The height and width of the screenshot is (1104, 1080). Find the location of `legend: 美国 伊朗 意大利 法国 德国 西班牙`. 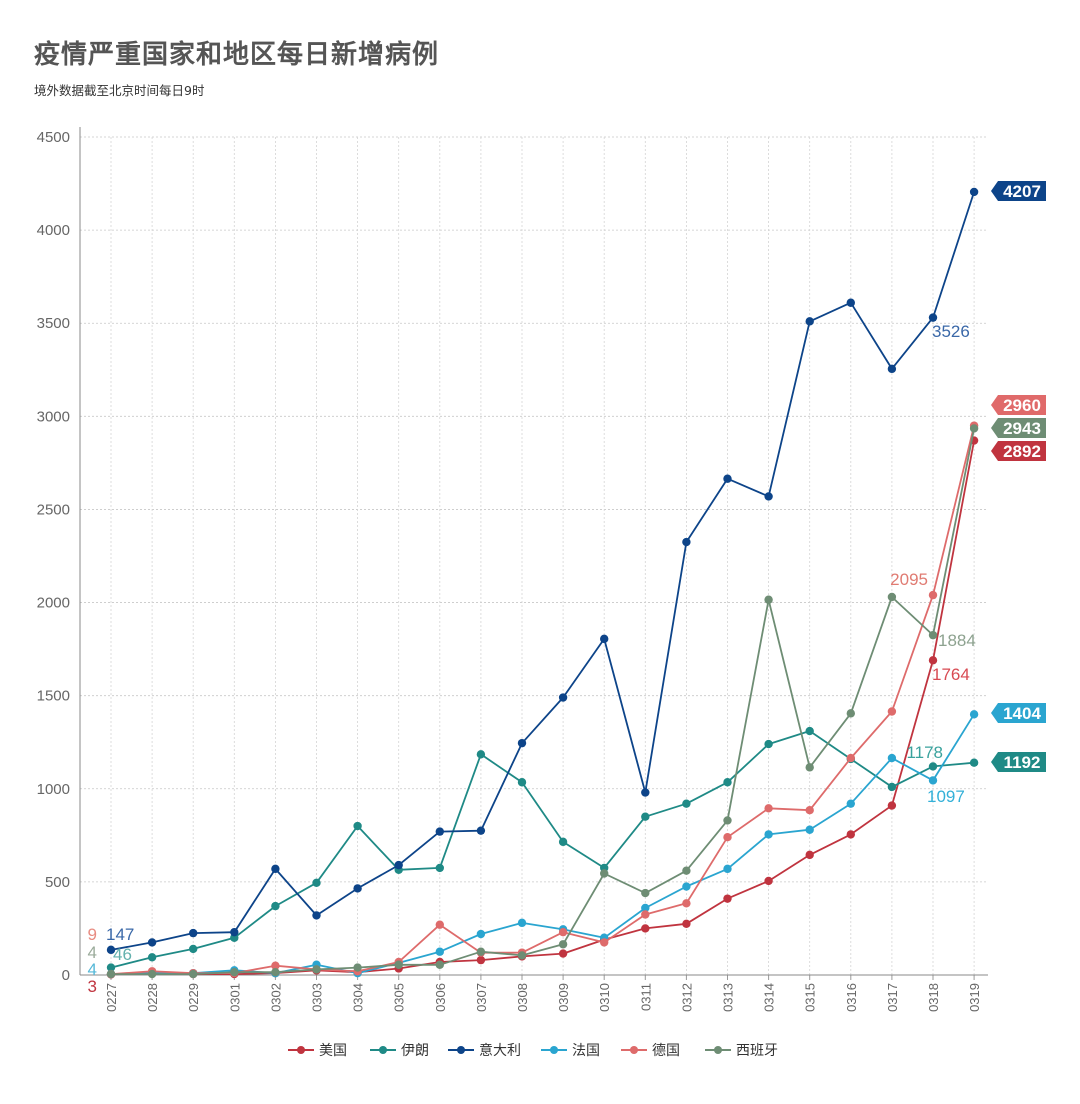

legend: 美国 伊朗 意大利 法国 德国 西班牙 is located at coordinates (533, 1050).